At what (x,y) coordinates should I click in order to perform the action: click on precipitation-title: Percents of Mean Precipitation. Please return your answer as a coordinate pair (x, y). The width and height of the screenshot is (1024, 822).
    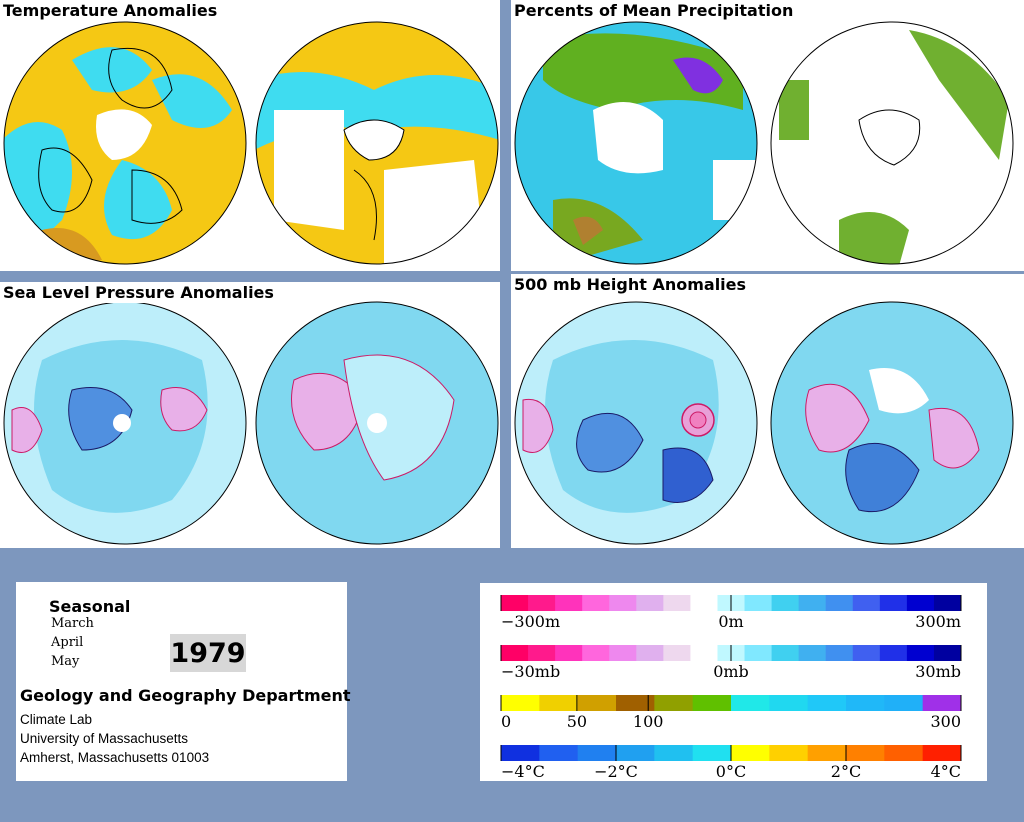
    Looking at the image, I should click on (654, 10).